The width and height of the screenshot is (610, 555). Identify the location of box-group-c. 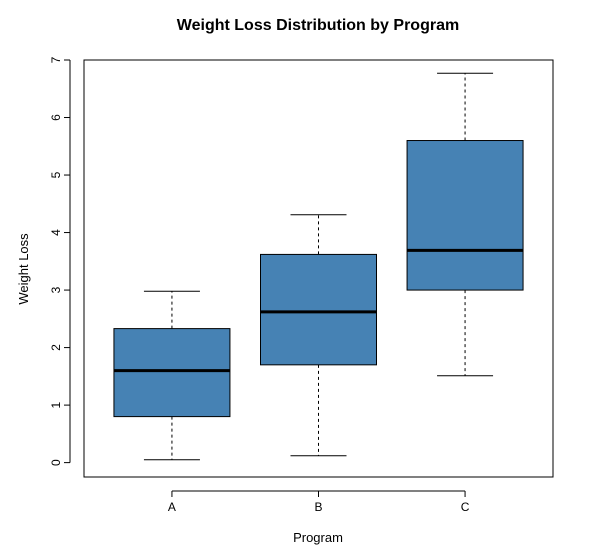
(465, 224).